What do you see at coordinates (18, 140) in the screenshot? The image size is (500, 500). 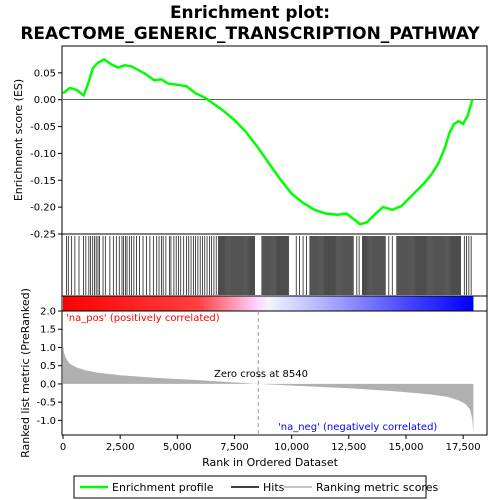 I see `es-y-axis-label: Enrichment score (ES)` at bounding box center [18, 140].